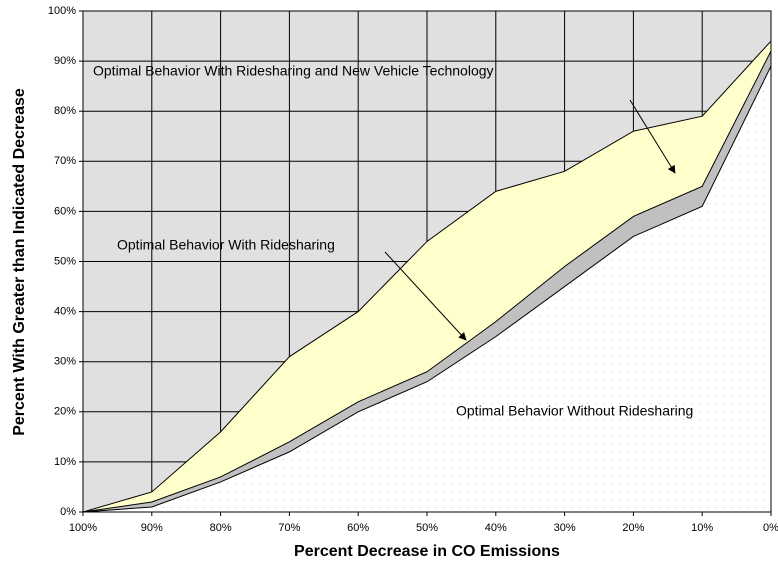  I want to click on y-tick-label: 40%, so click(65, 312).